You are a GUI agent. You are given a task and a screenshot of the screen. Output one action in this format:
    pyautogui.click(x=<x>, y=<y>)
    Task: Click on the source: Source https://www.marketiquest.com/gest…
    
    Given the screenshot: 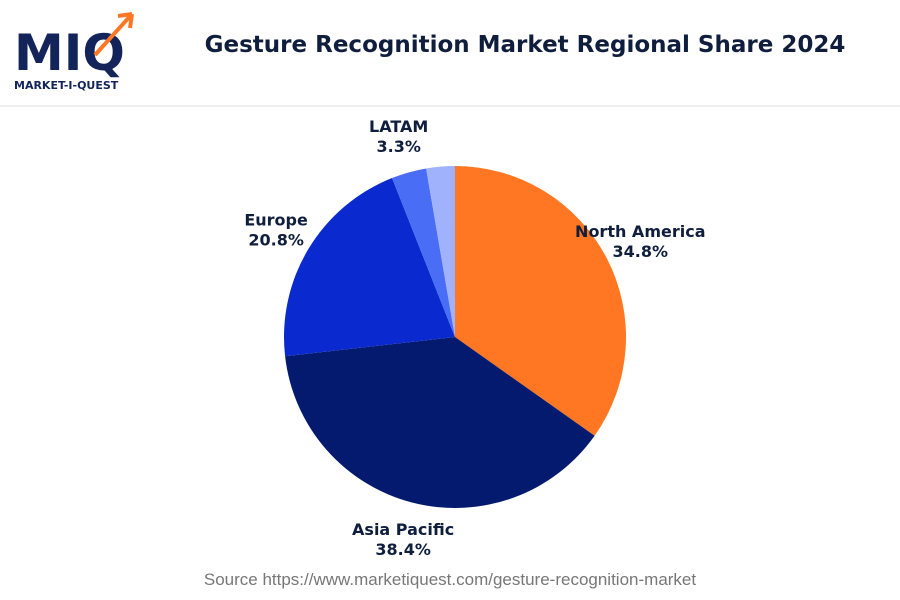 What is the action you would take?
    pyautogui.click(x=450, y=579)
    